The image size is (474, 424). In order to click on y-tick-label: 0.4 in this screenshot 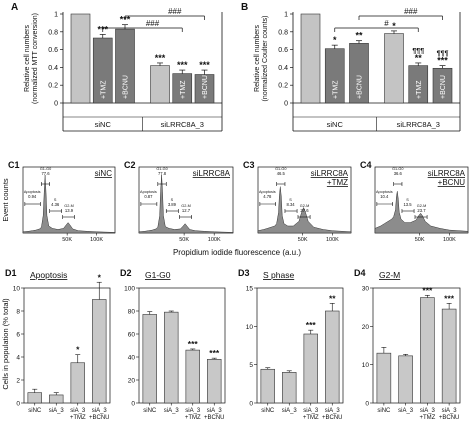, I will do `click(53, 68)`.